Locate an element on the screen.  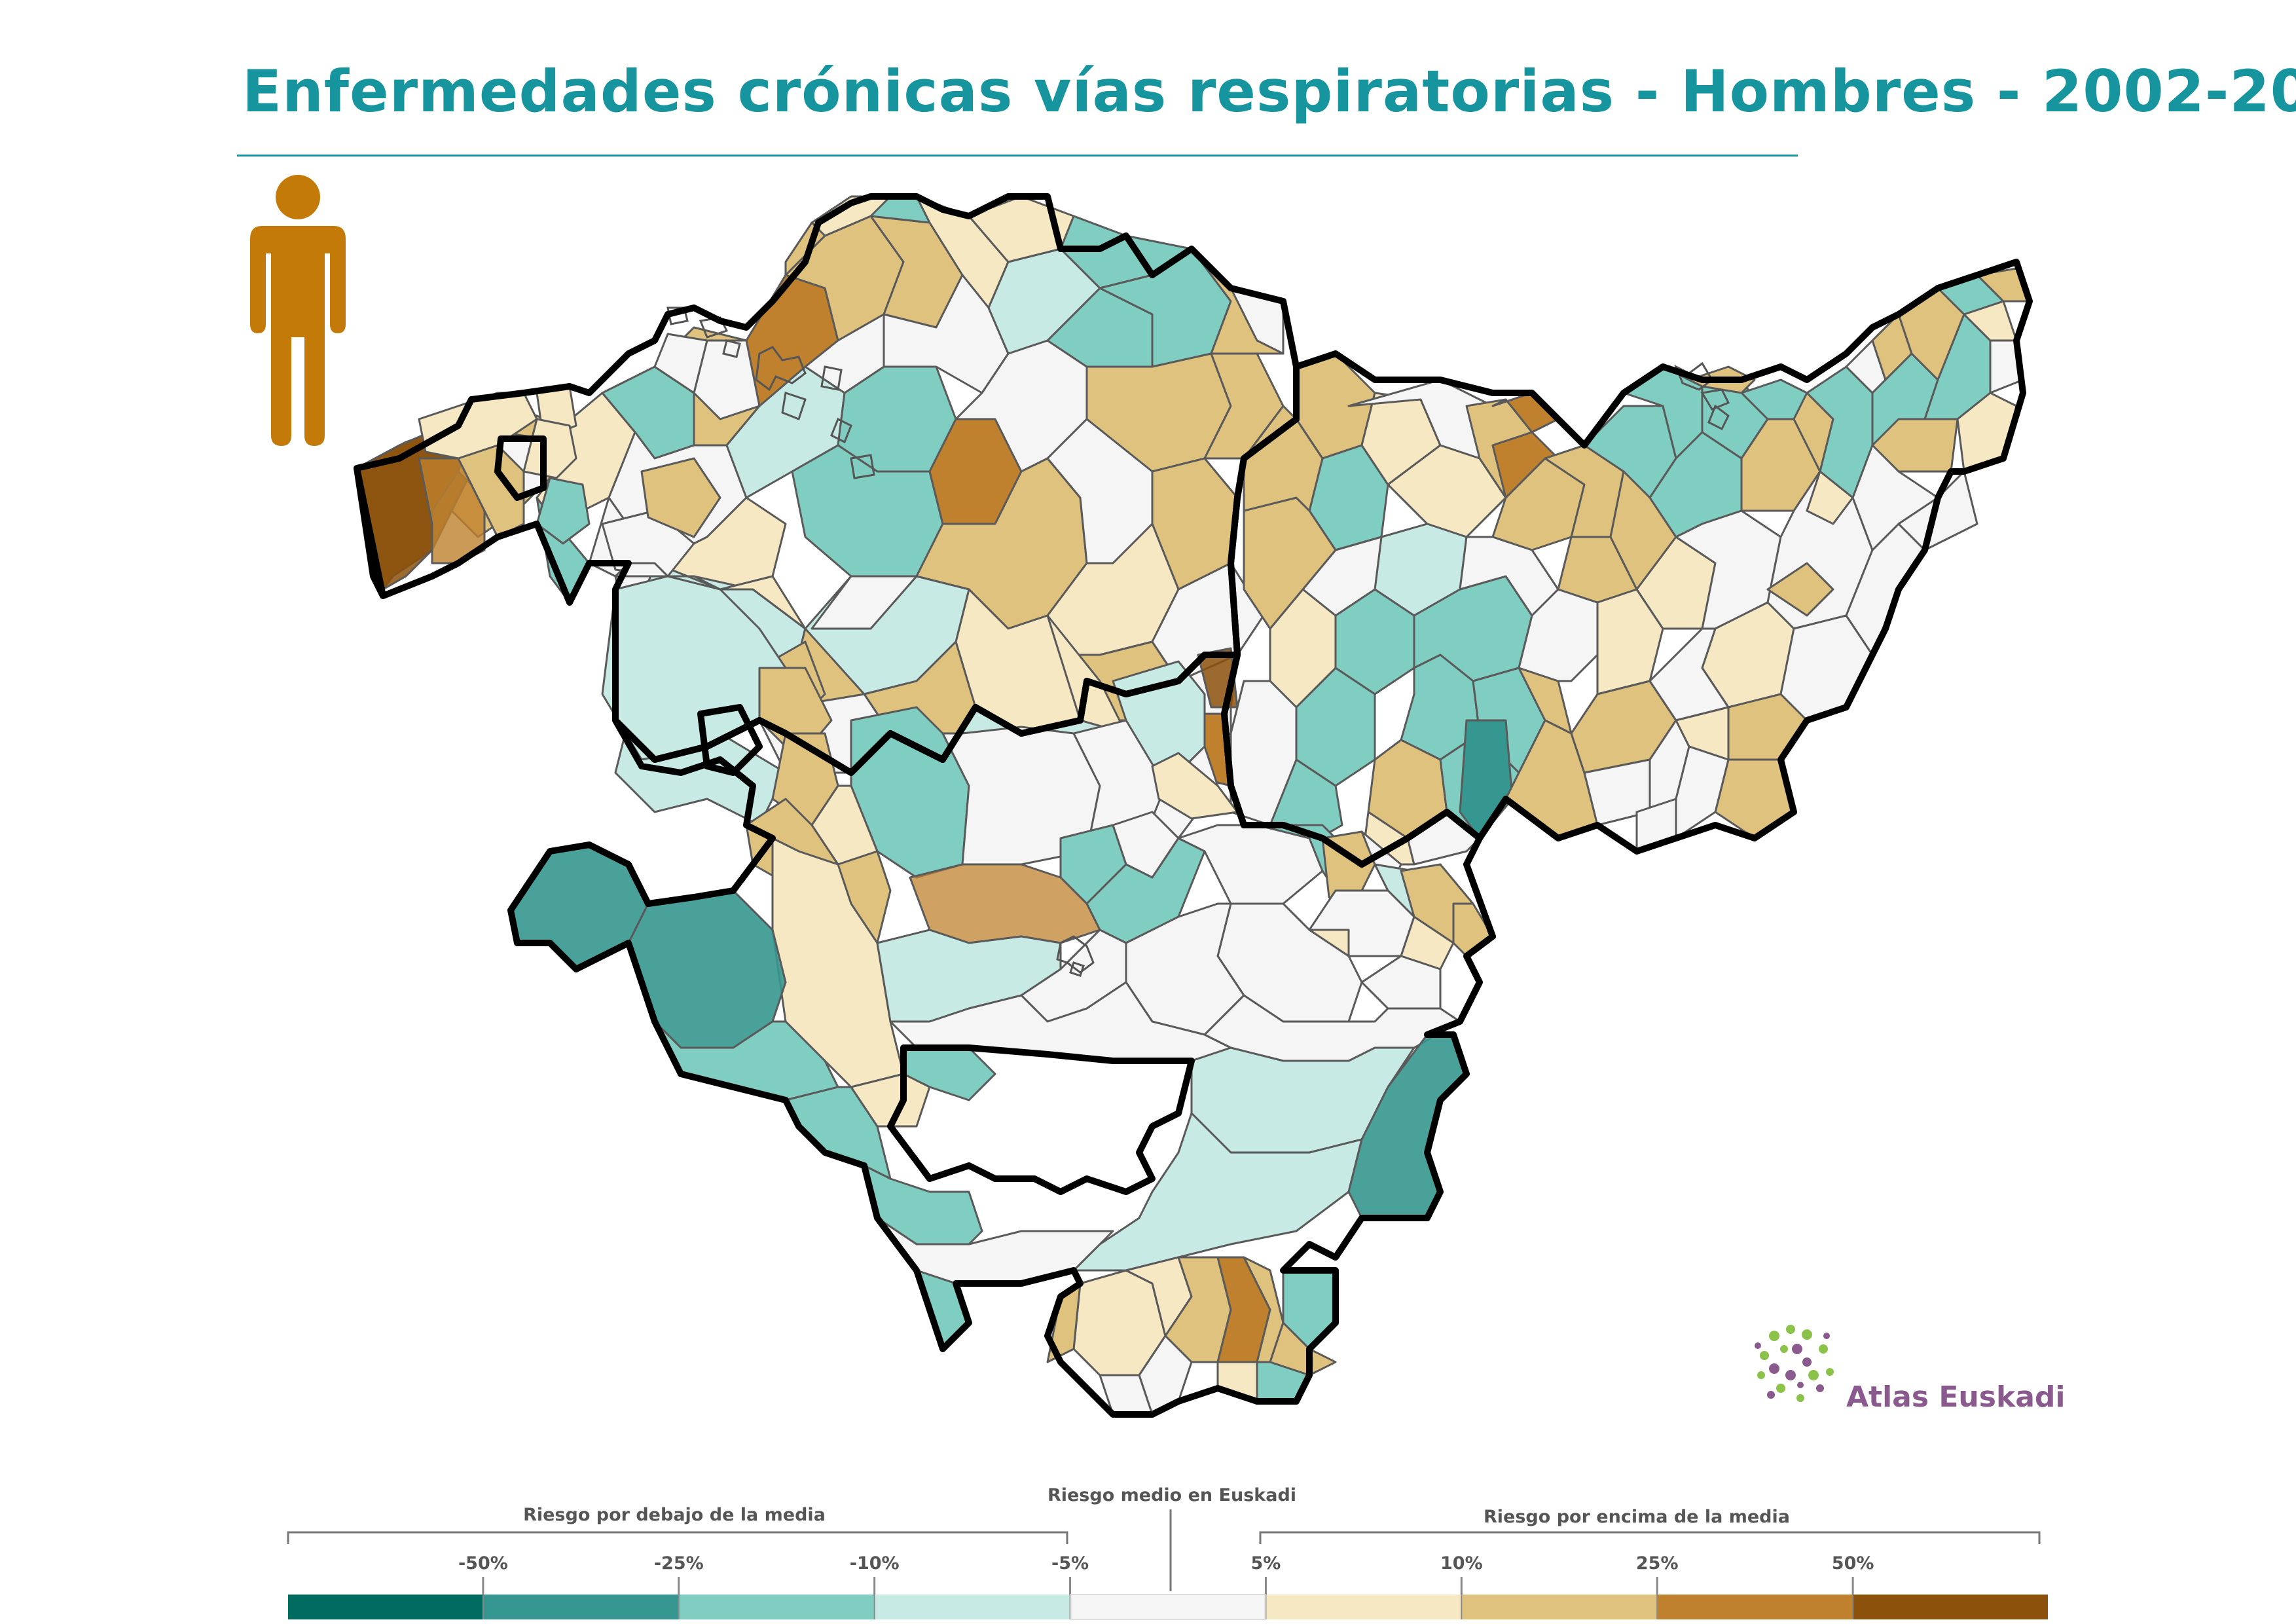
legend-tick-label: -25% is located at coordinates (679, 1563).